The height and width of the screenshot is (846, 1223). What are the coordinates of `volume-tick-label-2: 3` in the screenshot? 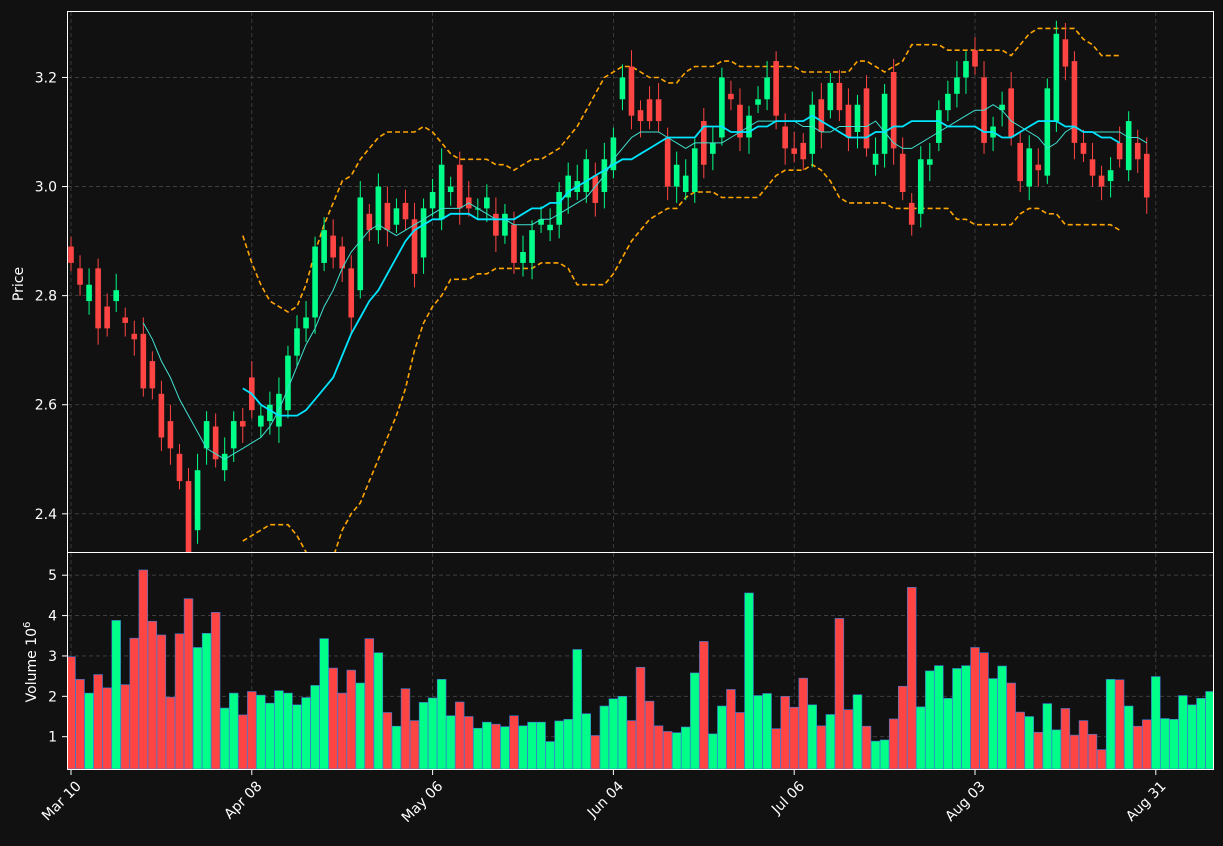 It's located at (52, 657).